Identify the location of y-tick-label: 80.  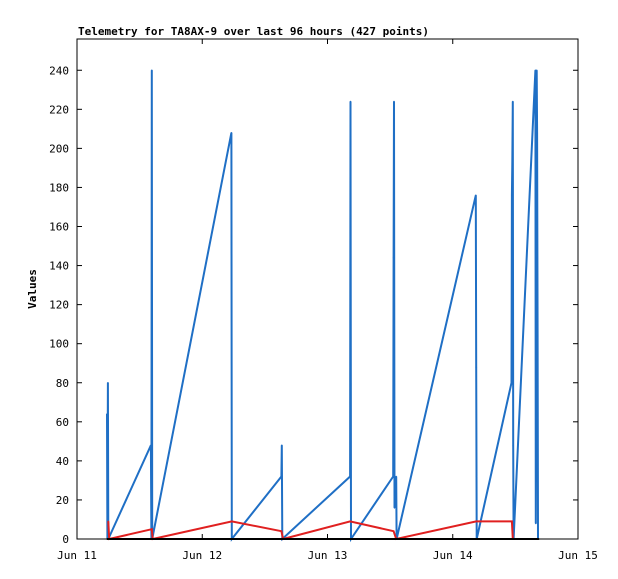
(62, 383).